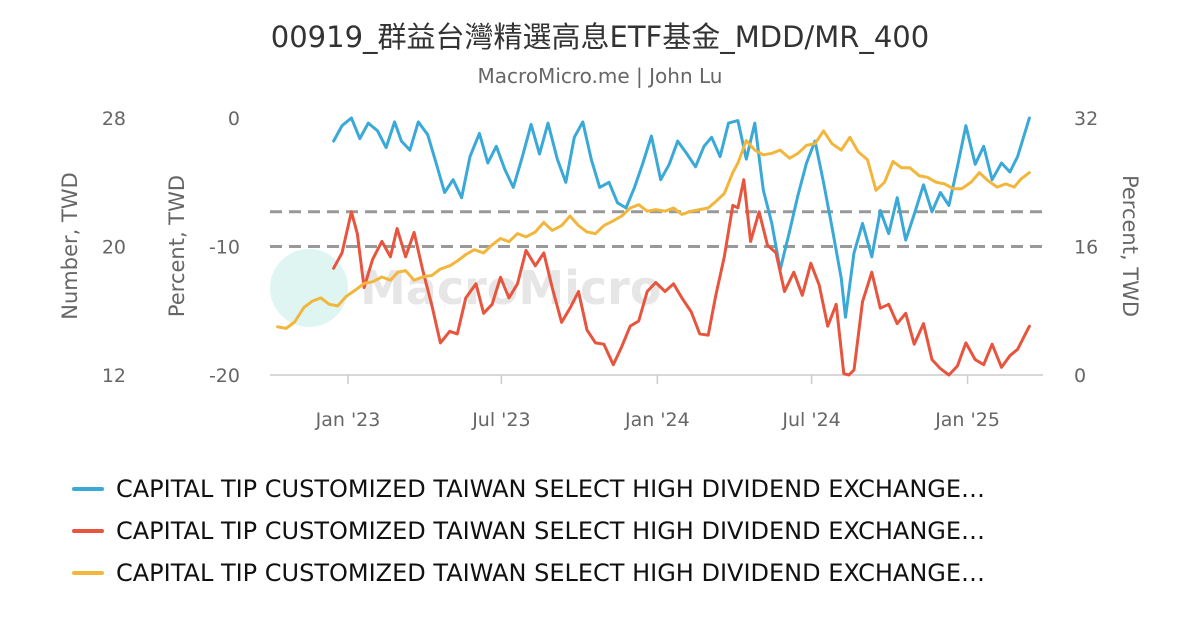 Image resolution: width=1200 pixels, height=630 pixels. Describe the element at coordinates (177, 246) in the screenshot. I see `left-inner-axis-title: Percent, TWD` at that location.